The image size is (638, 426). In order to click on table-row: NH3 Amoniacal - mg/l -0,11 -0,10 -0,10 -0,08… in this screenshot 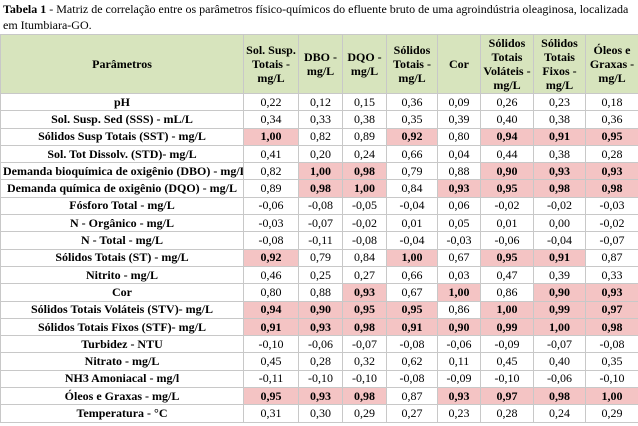, I will do `click(319, 379)`.